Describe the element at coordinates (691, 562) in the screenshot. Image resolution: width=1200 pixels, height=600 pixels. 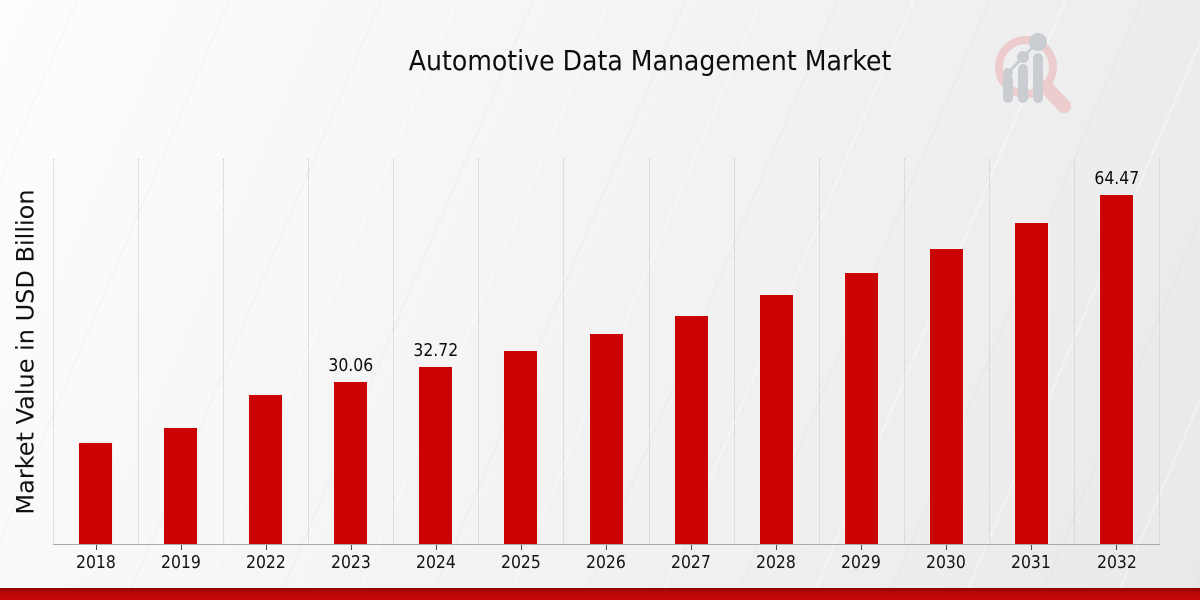
I see `x-axis-label-2027: 2027` at that location.